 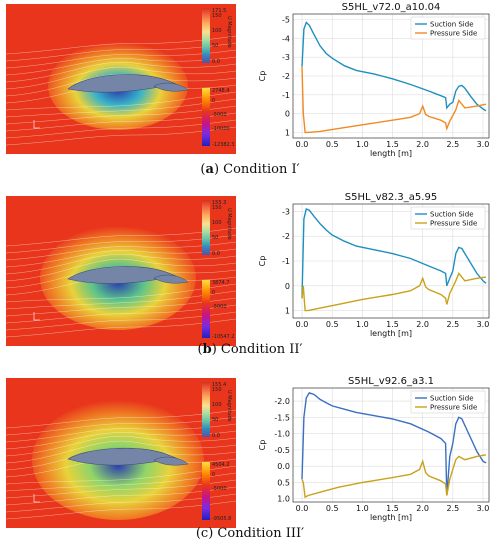 What do you see at coordinates (250, 533) in the screenshot?
I see `figure-caption: (c) Condition III′` at bounding box center [250, 533].